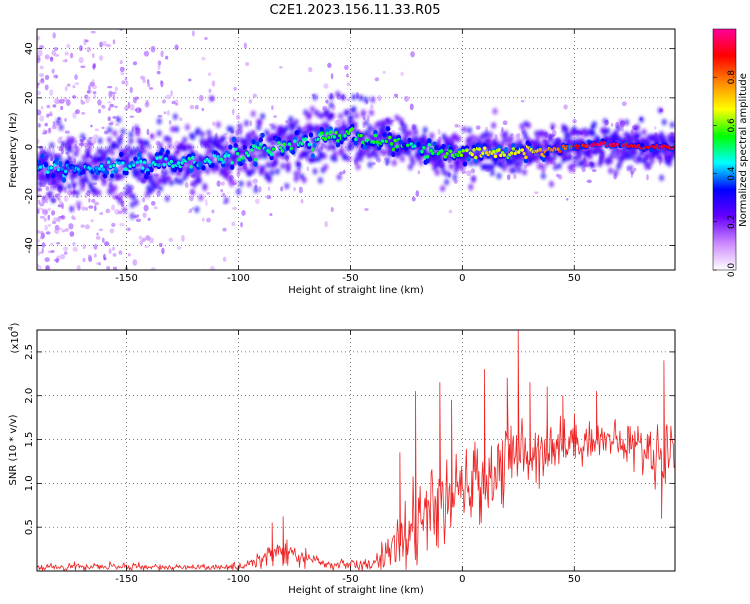 This screenshot has height=604, width=750. Describe the element at coordinates (29, 147) in the screenshot. I see `y-tick-label: 0` at that location.